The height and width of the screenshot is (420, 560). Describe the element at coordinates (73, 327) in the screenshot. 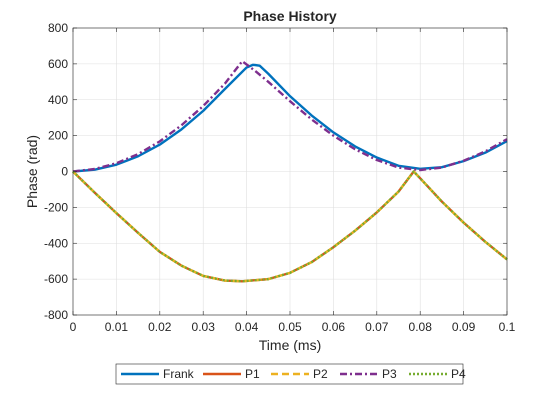

I see `x-tick-label: 0` at that location.